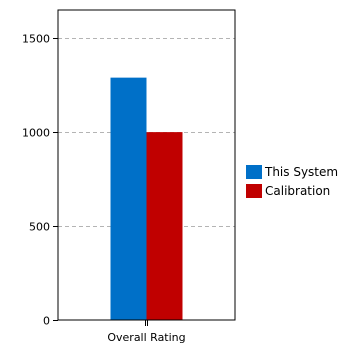  I want to click on y-tick-label-500: 500, so click(39, 227).